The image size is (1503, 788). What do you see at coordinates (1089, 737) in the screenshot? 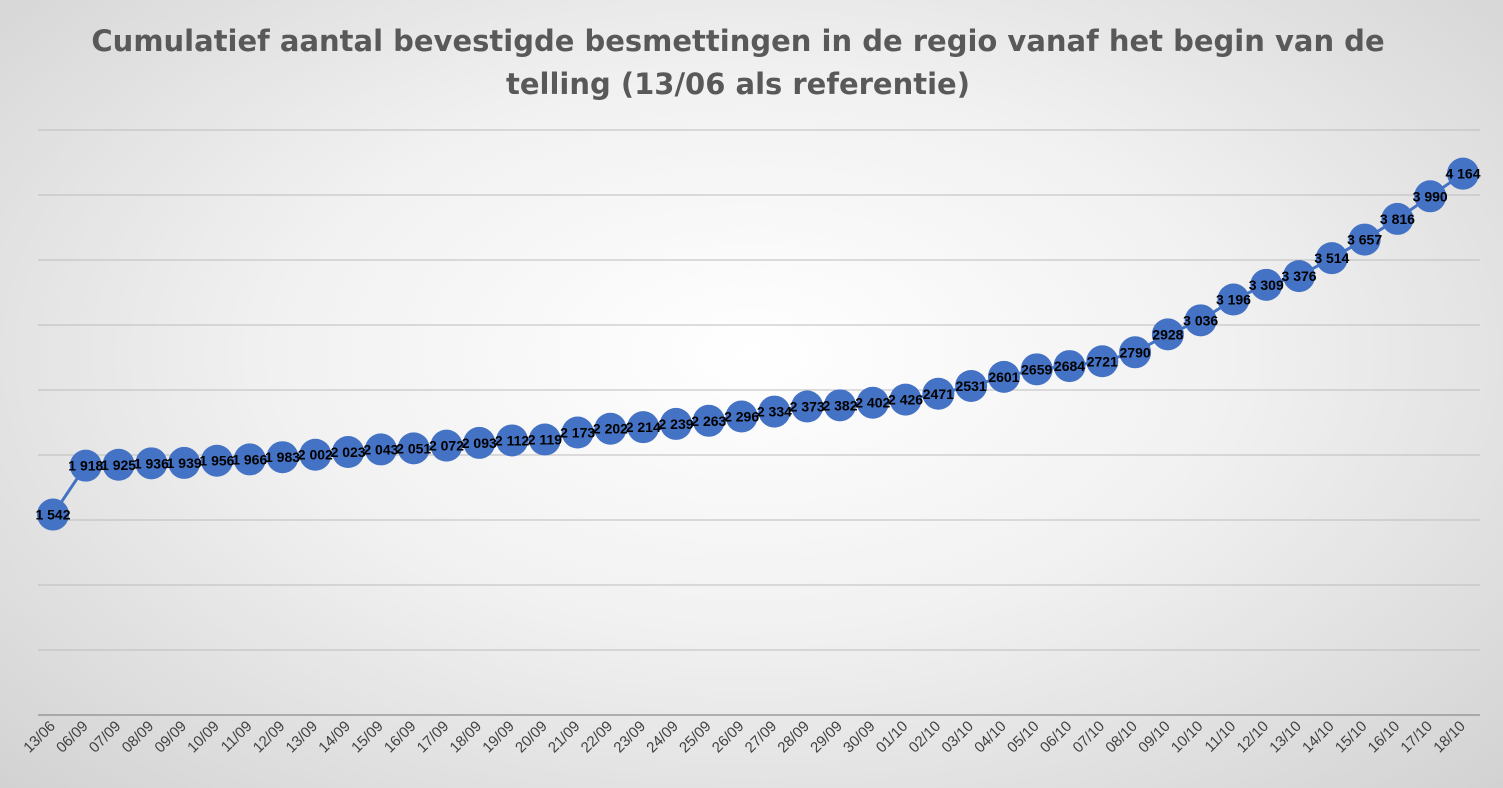
I see `x-tick-label: 07/10` at bounding box center [1089, 737].